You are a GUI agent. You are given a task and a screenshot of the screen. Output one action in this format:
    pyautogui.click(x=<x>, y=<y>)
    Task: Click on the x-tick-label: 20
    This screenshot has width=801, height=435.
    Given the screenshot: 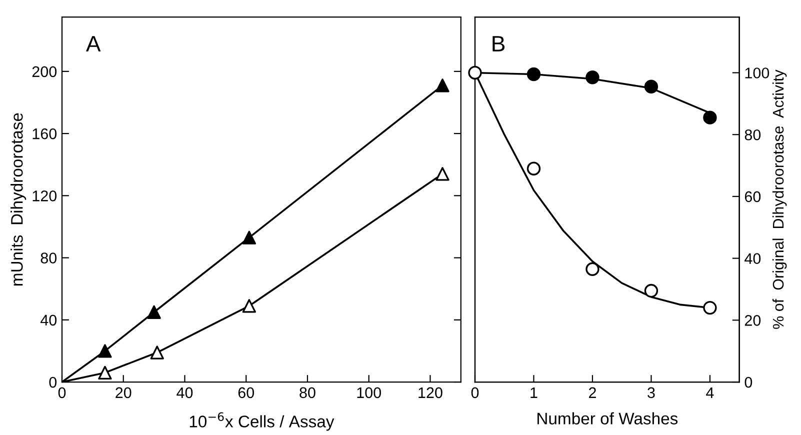 What is the action you would take?
    pyautogui.click(x=124, y=392)
    